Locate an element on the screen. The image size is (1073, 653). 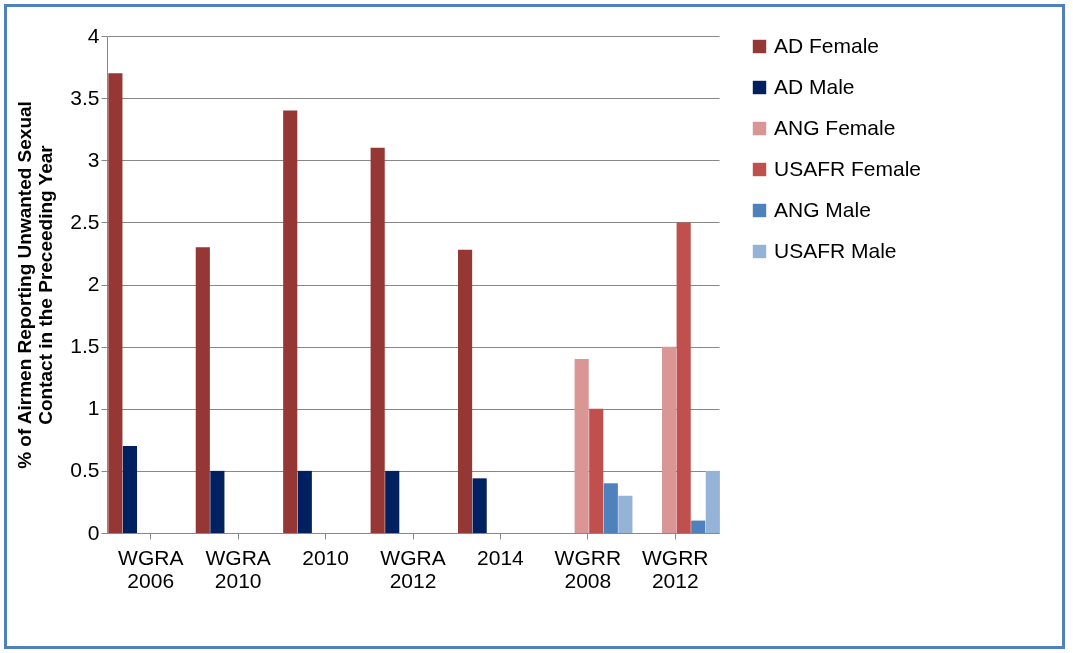
x-tick-label: 2010 is located at coordinates (325, 557).